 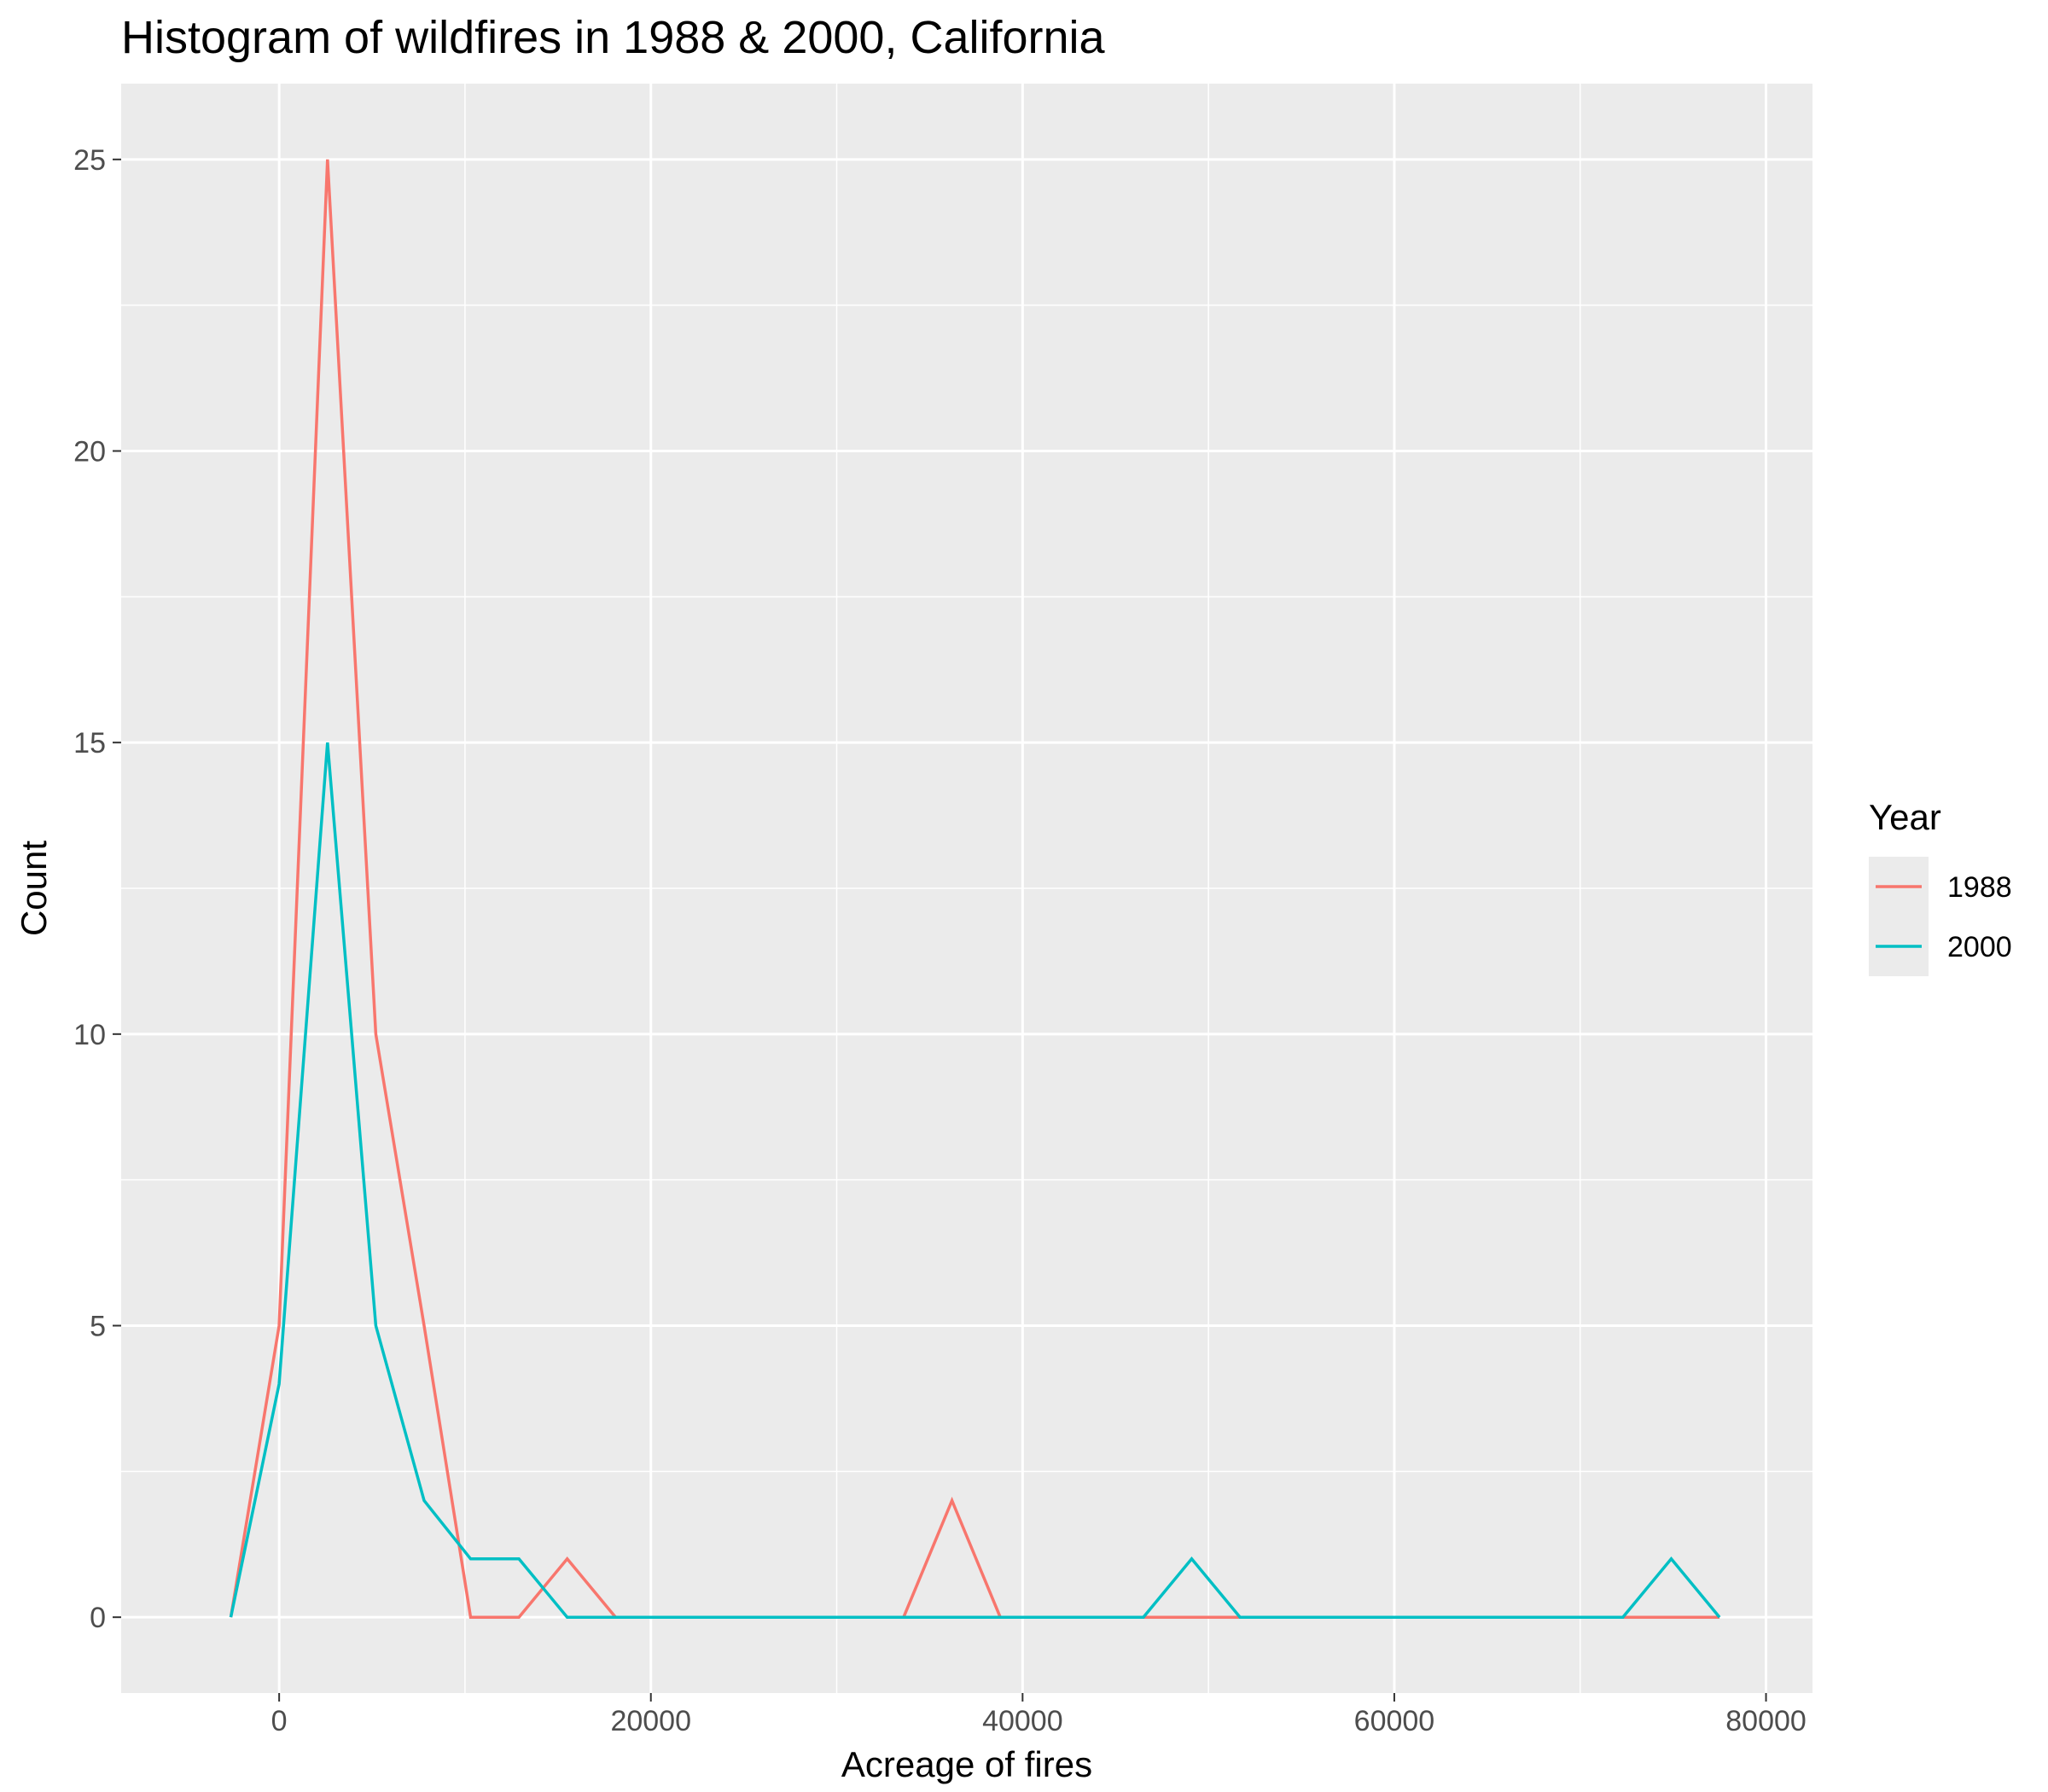 I want to click on x-tick-label: 40000, so click(x=1023, y=1721).